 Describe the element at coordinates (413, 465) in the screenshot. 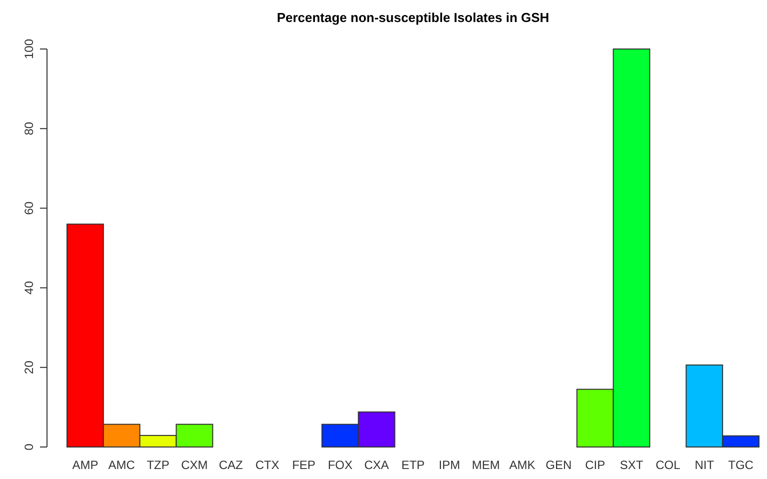

I see `x-tick-label: ETP` at that location.